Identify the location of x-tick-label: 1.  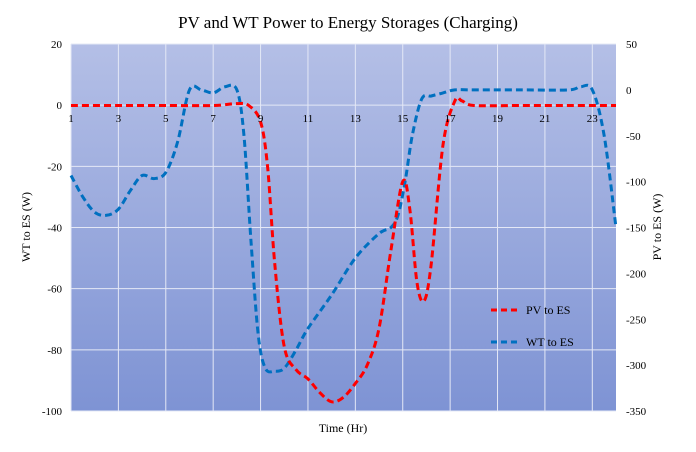
(71, 119).